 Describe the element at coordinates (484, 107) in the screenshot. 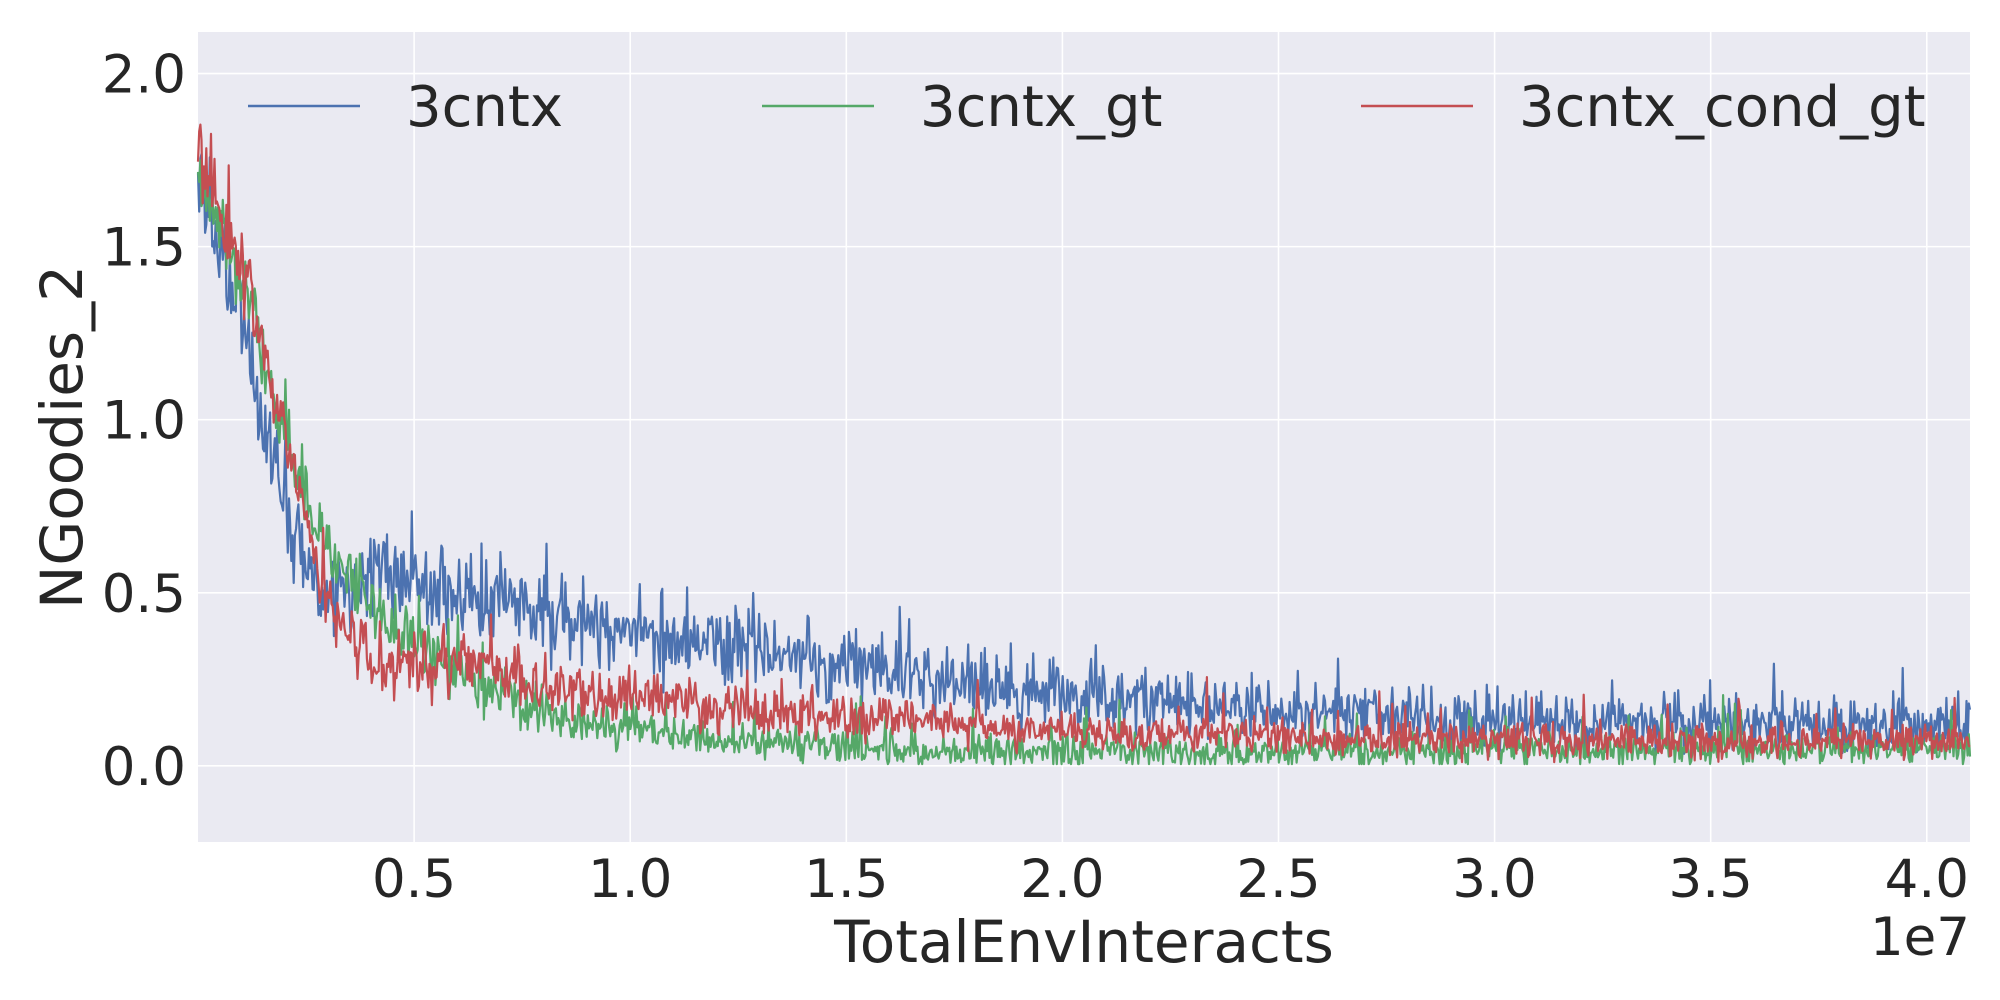

I see `legend-label: 3cntx` at that location.